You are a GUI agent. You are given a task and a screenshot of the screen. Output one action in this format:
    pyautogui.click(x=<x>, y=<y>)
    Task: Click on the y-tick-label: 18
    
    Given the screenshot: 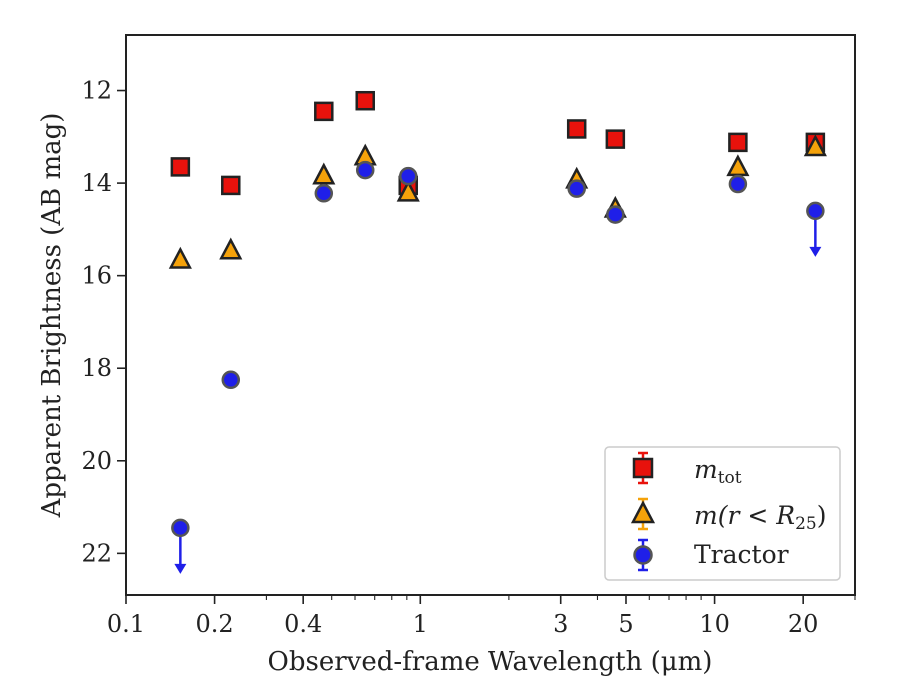 What is the action you would take?
    pyautogui.click(x=96, y=368)
    